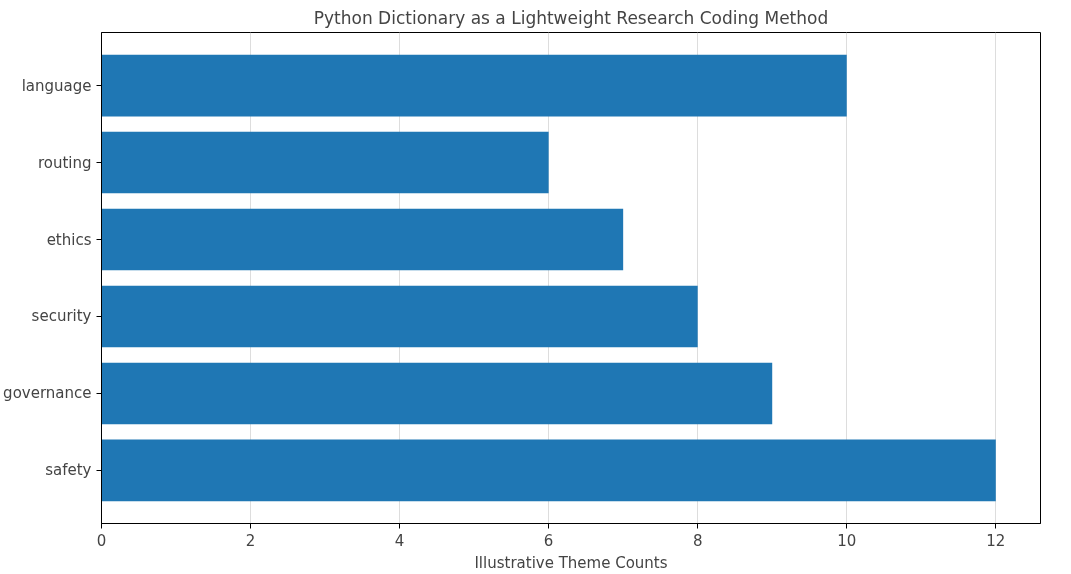 This screenshot has height=574, width=1071. Describe the element at coordinates (399, 540) in the screenshot. I see `x-tick-label: 4` at that location.